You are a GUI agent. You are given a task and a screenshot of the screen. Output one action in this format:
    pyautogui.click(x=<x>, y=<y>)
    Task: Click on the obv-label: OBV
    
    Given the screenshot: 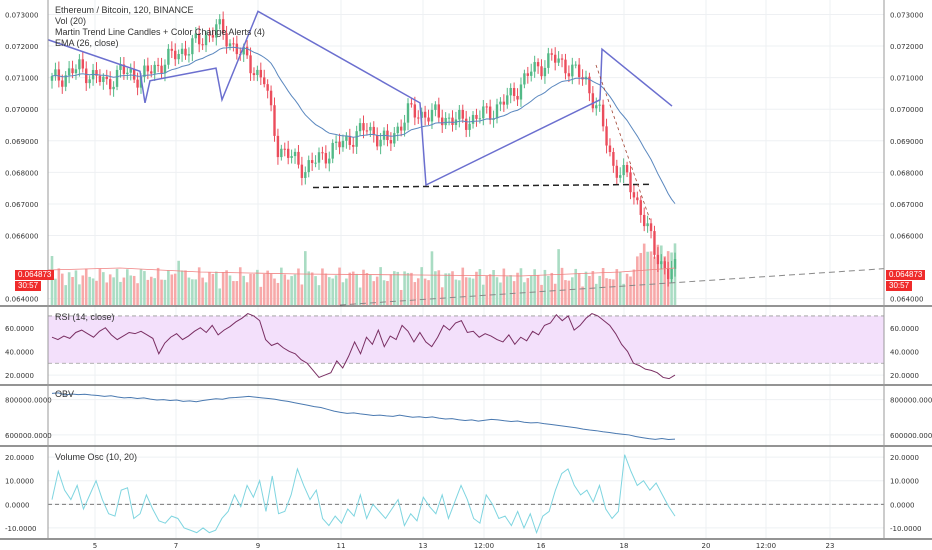 What is the action you would take?
    pyautogui.click(x=65, y=394)
    